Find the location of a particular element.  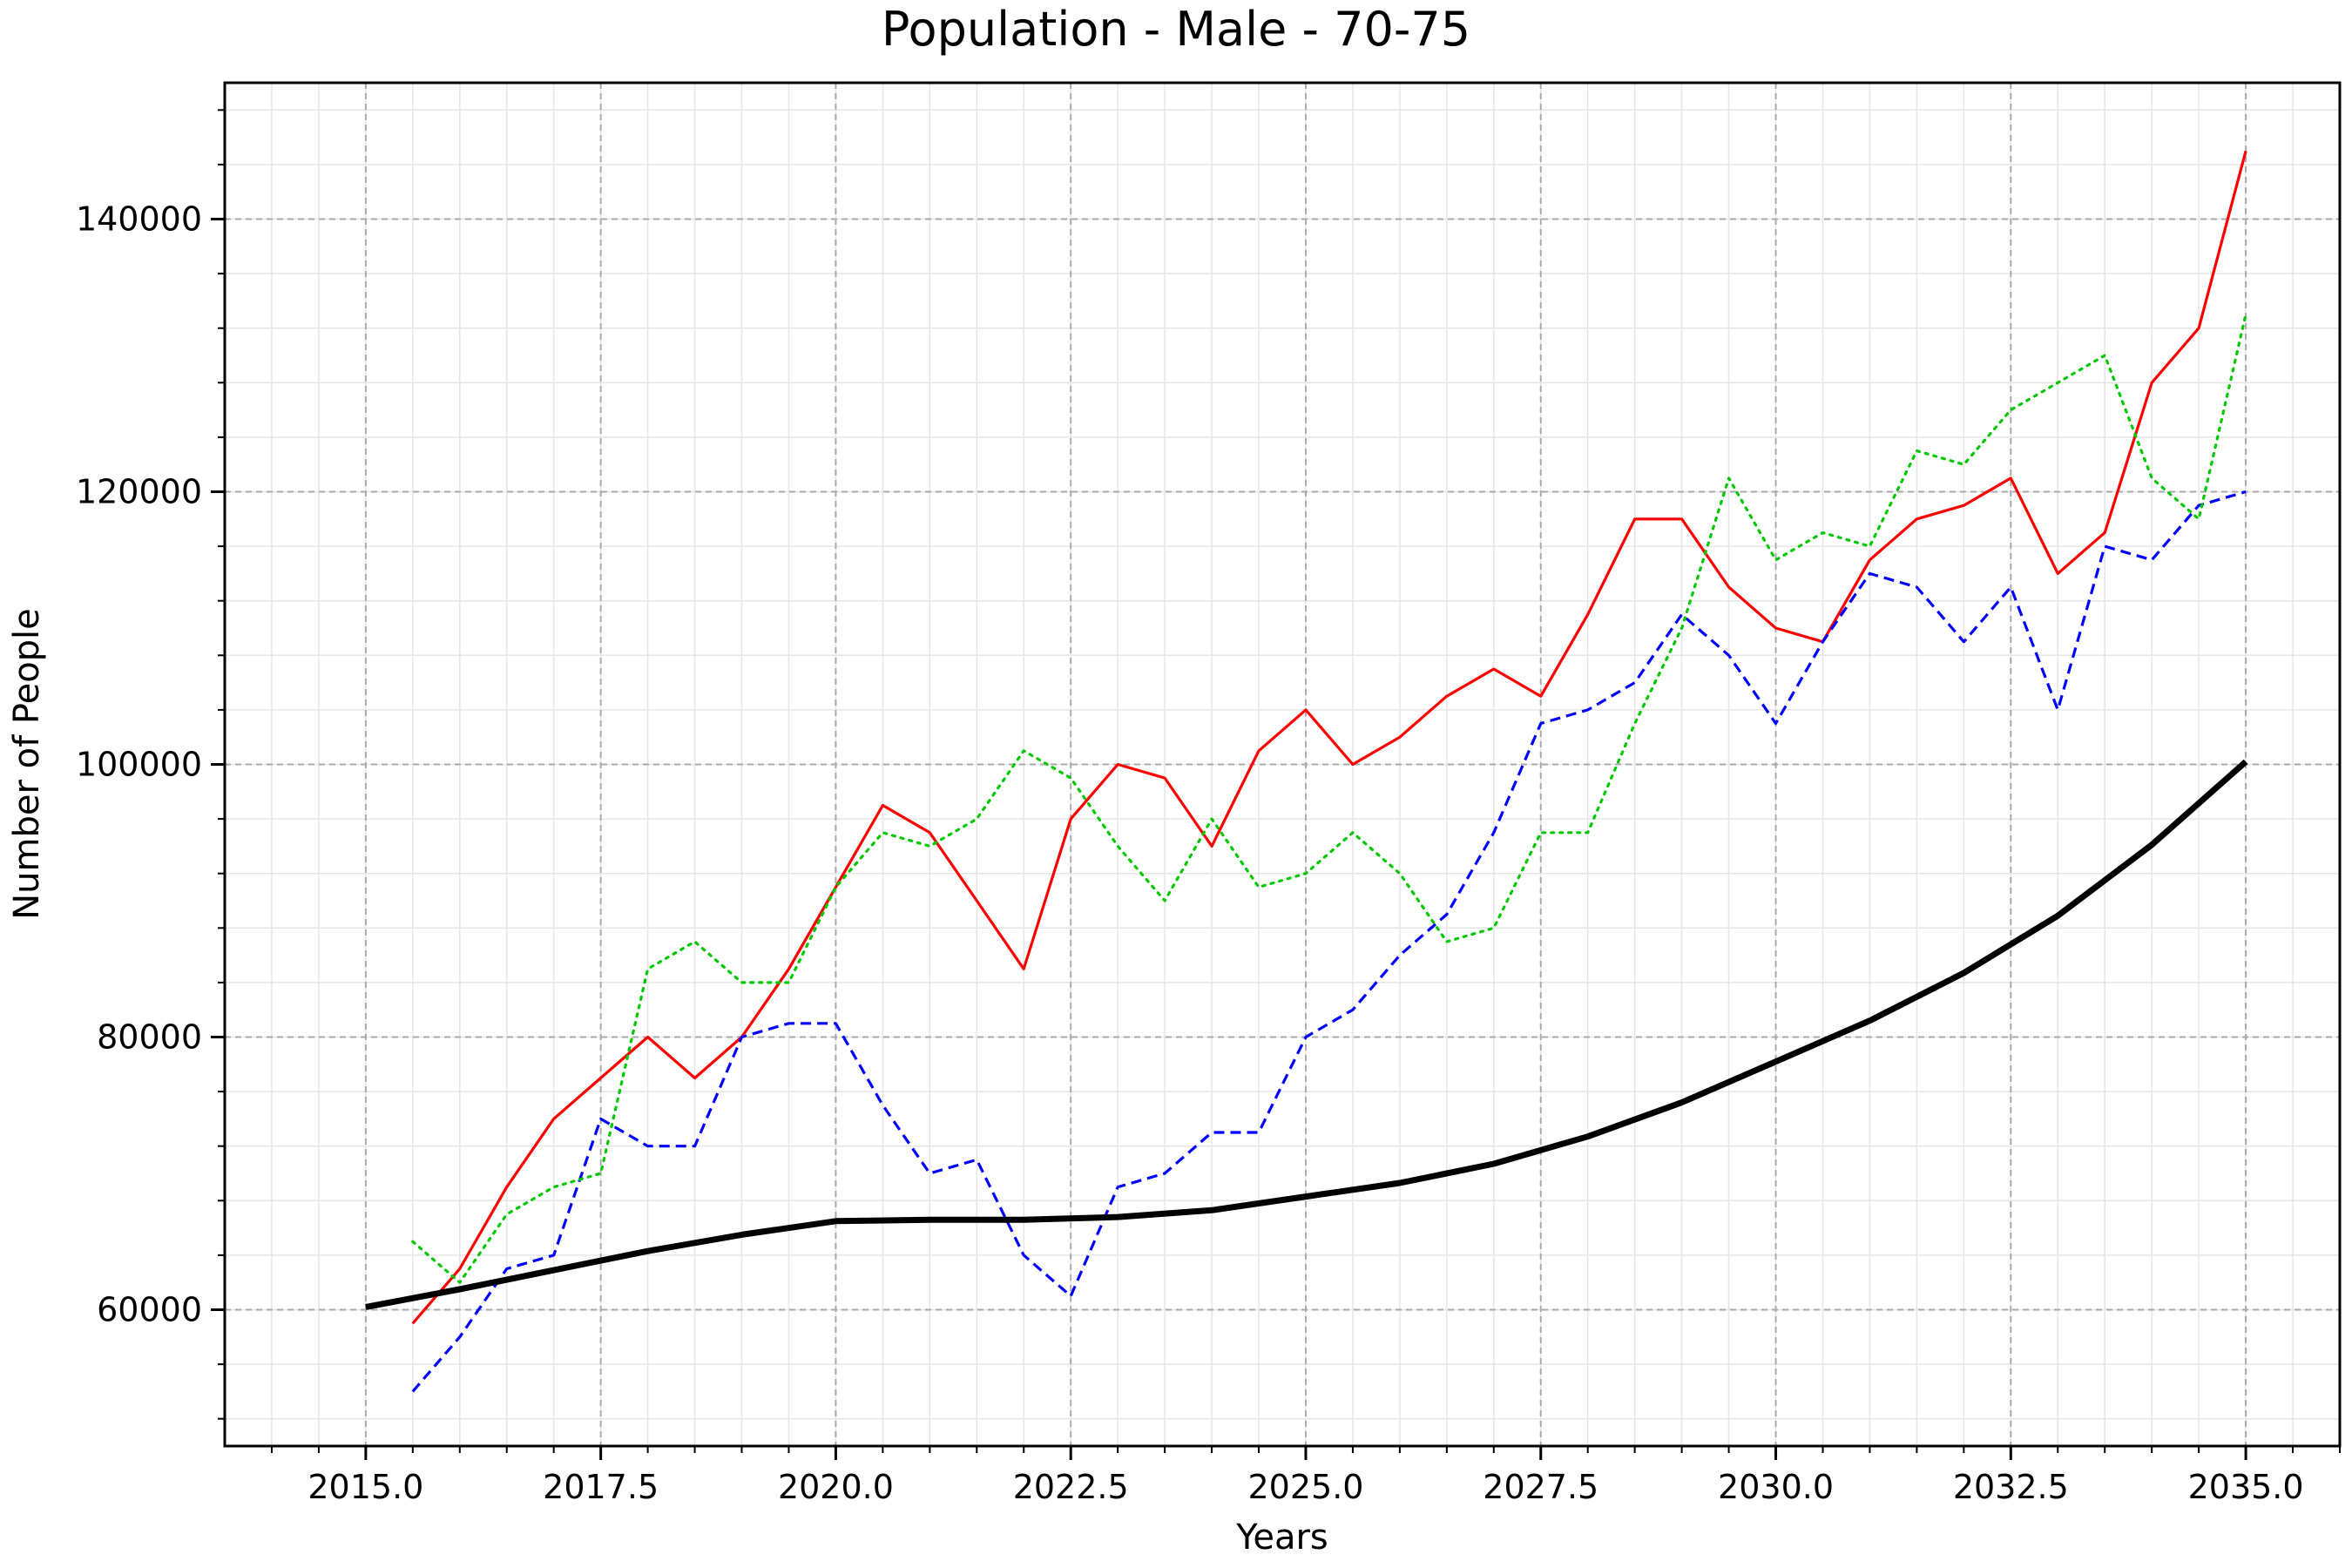

x-tick-label: 2027.5 is located at coordinates (1540, 1487).